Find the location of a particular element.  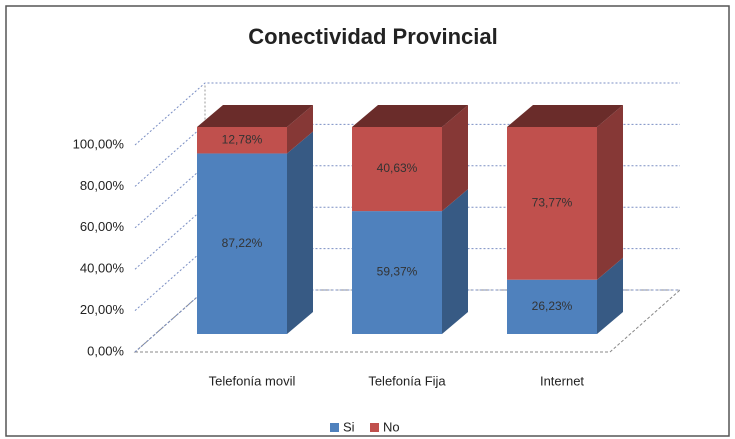

y-tick-label: 60,00% is located at coordinates (102, 226).